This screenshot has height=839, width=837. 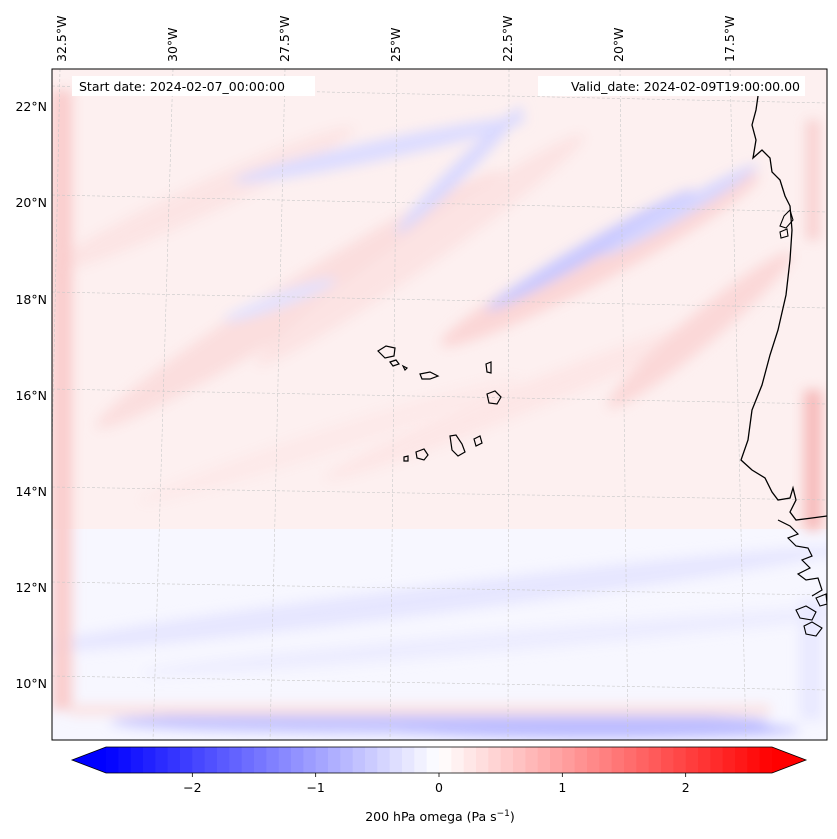 I want to click on colorbar-outline, so click(x=439, y=760).